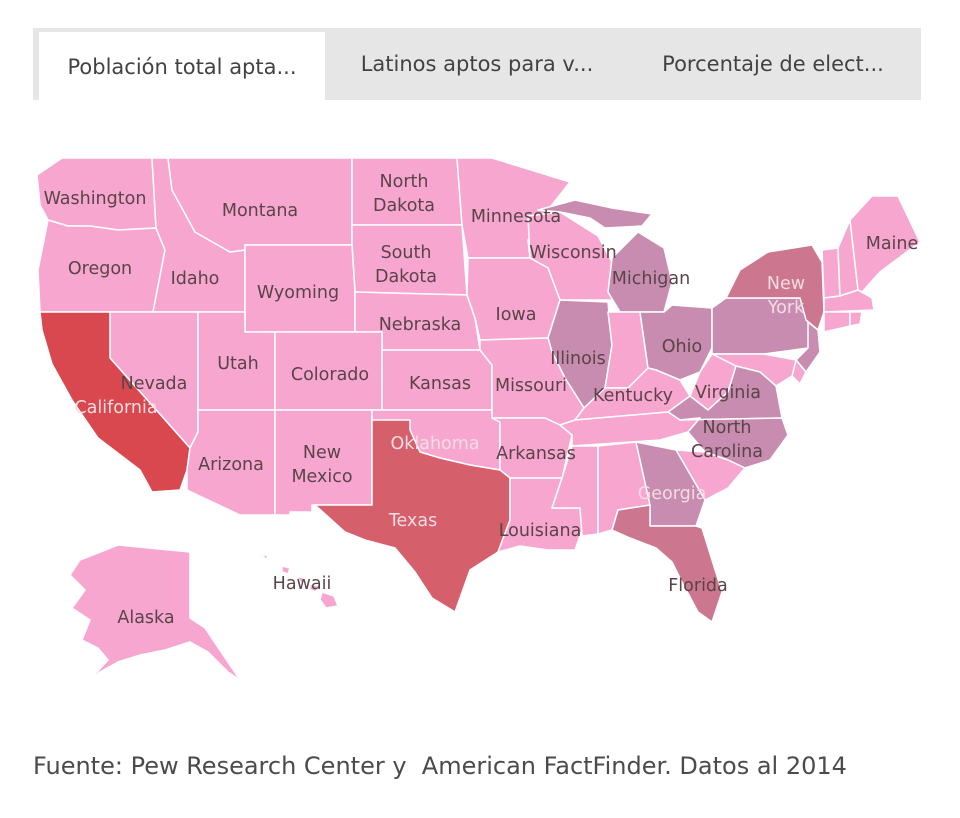 The height and width of the screenshot is (818, 960). What do you see at coordinates (95, 199) in the screenshot?
I see `label-washington: Washington` at bounding box center [95, 199].